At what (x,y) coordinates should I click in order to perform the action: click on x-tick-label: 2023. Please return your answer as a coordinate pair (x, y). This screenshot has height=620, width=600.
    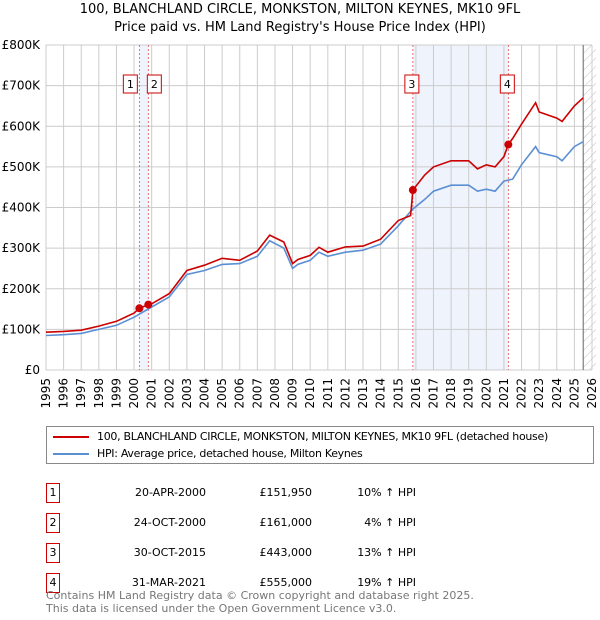
    Looking at the image, I should click on (539, 393).